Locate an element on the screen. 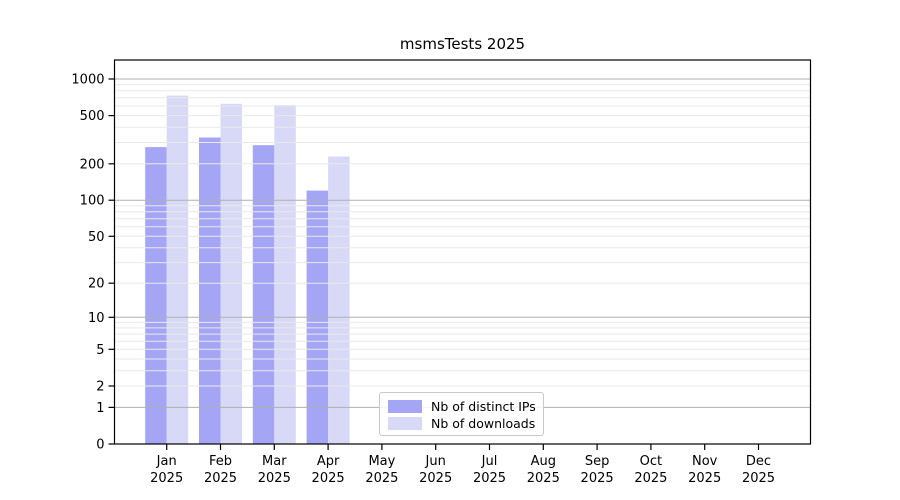  x-tick-label-dec: Dec is located at coordinates (758, 461).